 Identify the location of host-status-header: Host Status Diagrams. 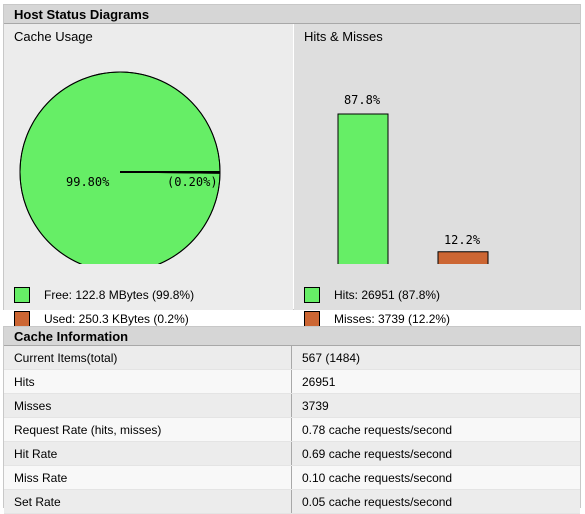
(292, 14).